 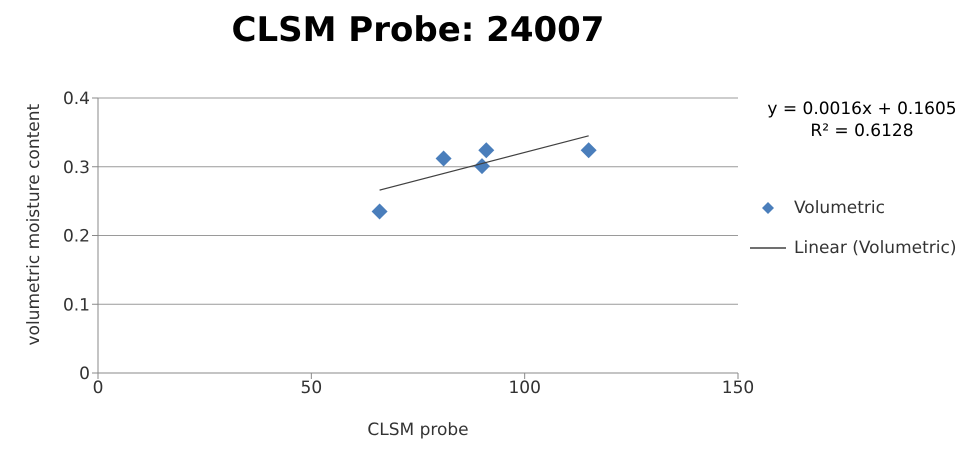 What do you see at coordinates (875, 248) in the screenshot?
I see `legend-label: Linear (Volumetric)` at bounding box center [875, 248].